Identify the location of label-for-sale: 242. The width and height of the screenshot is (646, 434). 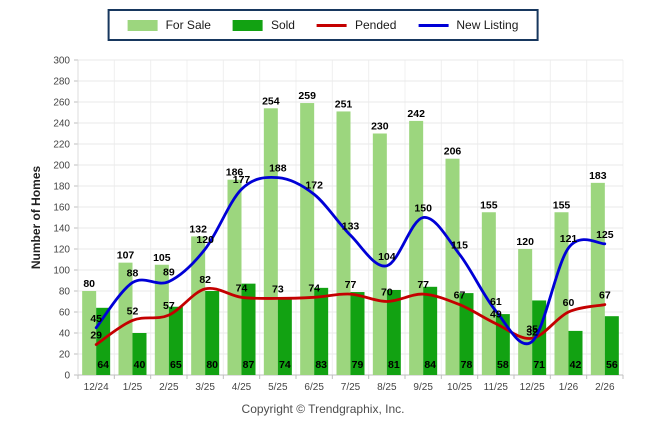
(416, 114).